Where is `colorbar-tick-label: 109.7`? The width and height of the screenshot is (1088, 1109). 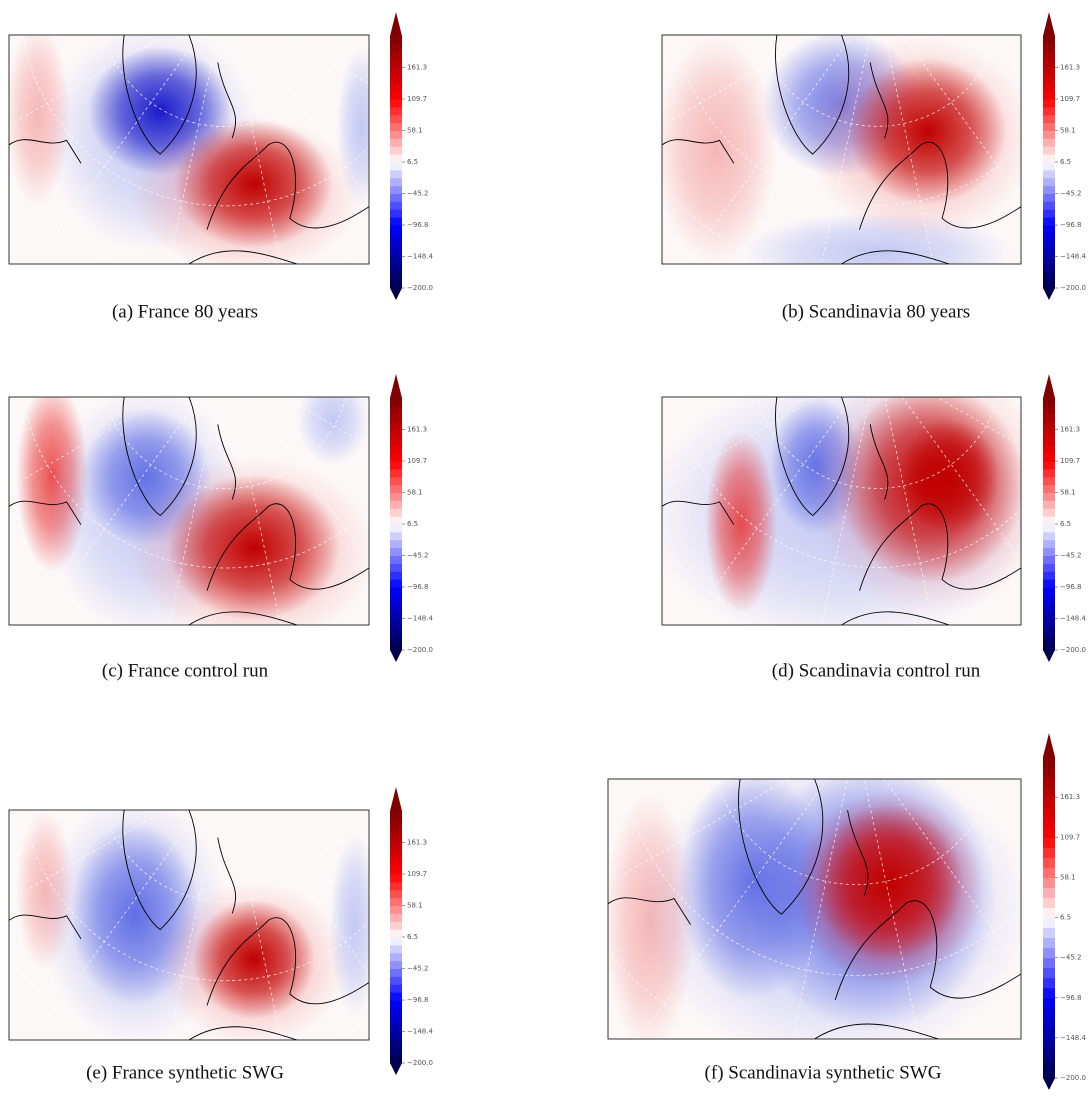 colorbar-tick-label: 109.7 is located at coordinates (417, 99).